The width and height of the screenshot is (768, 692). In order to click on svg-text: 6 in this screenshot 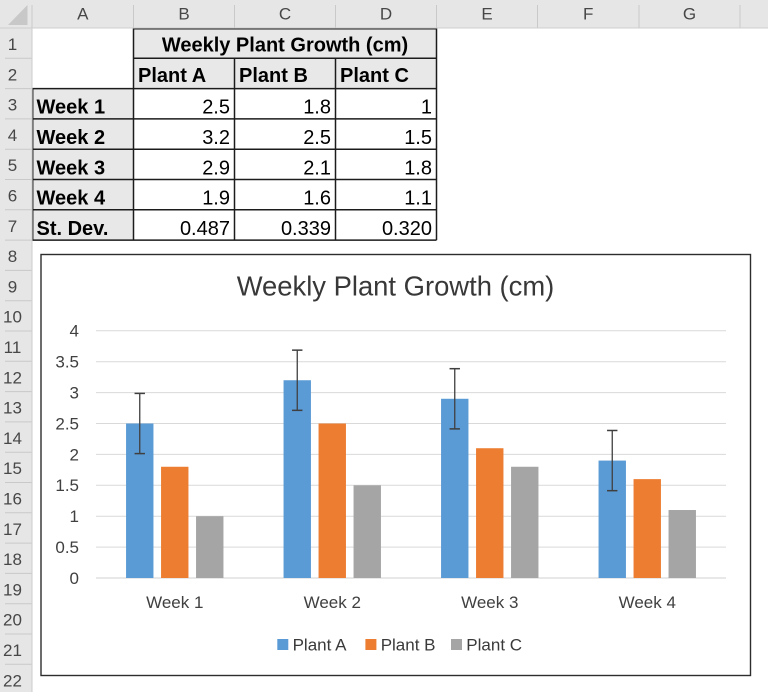, I will do `click(12, 196)`.